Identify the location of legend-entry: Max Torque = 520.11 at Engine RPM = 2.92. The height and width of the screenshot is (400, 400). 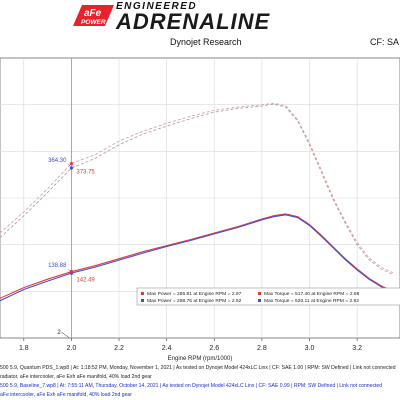
(311, 301).